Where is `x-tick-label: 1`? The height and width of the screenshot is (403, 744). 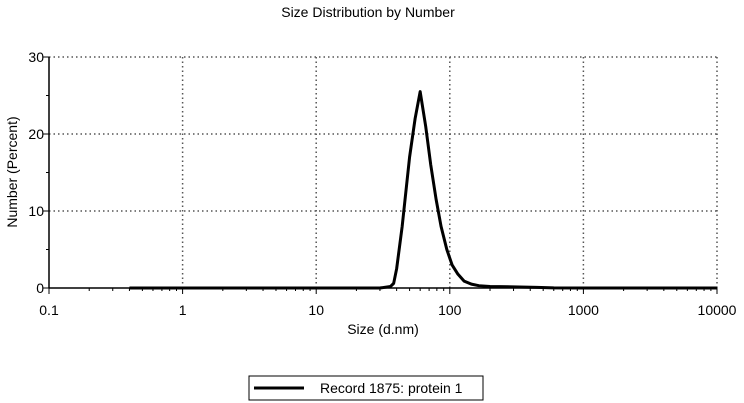 x-tick-label: 1 is located at coordinates (183, 310).